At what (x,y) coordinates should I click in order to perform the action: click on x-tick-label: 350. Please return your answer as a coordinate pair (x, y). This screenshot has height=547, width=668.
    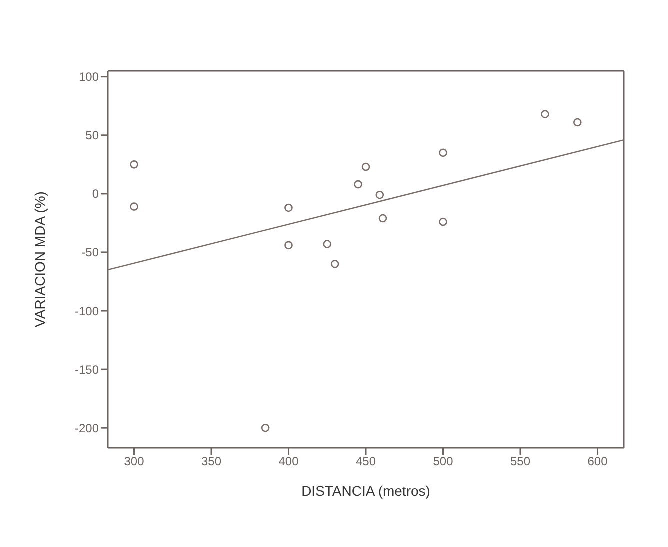
    Looking at the image, I should click on (211, 461).